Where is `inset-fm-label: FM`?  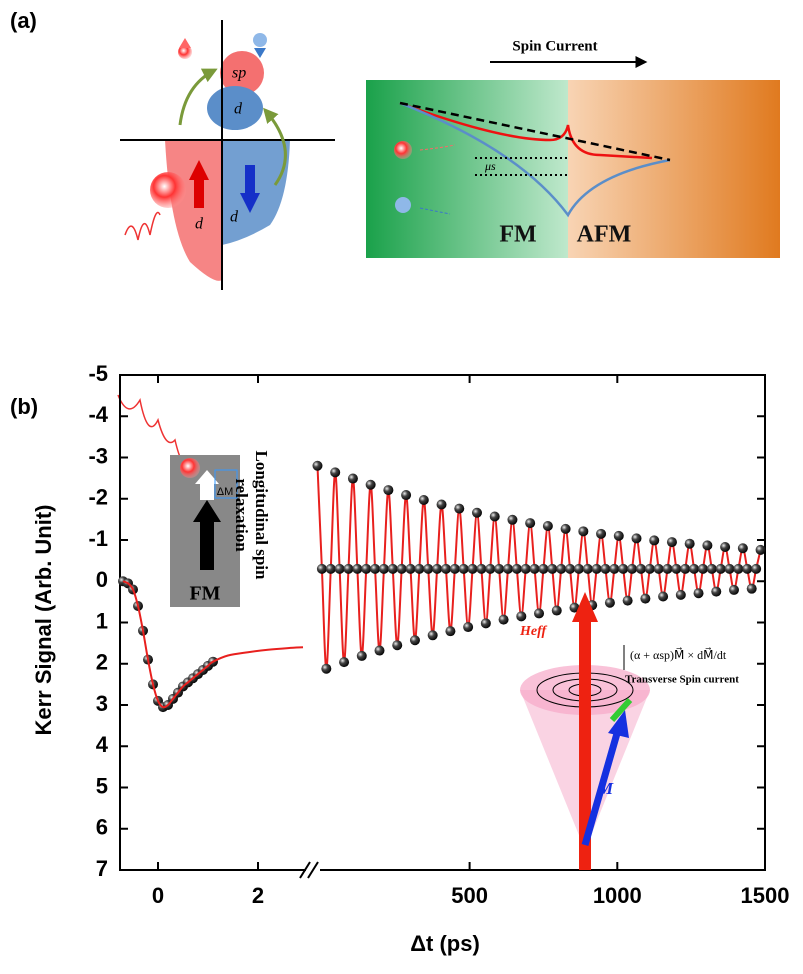
inset-fm-label: FM is located at coordinates (204, 594).